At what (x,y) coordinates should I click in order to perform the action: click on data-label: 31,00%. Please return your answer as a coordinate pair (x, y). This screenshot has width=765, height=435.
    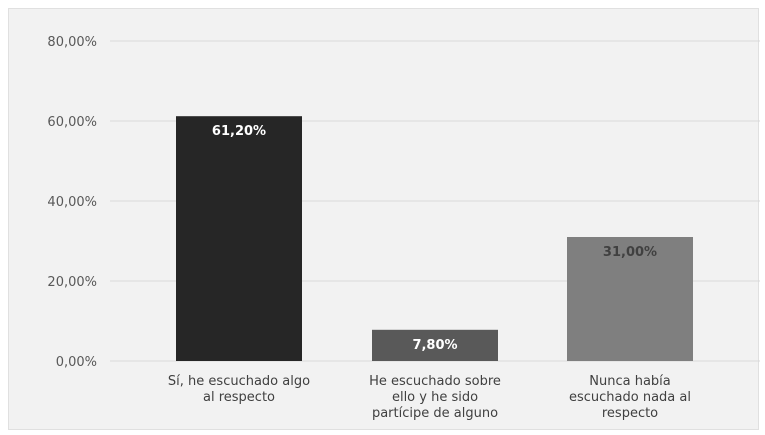
    Looking at the image, I should click on (630, 252).